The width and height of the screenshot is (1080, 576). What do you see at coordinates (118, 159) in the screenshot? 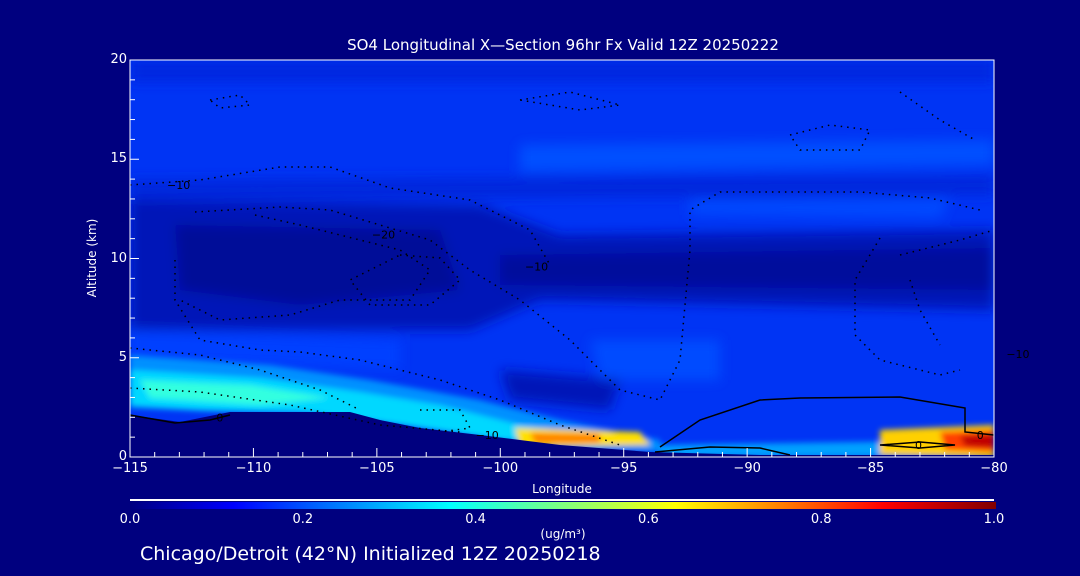
I see `y-tick-label: 15` at bounding box center [118, 159].